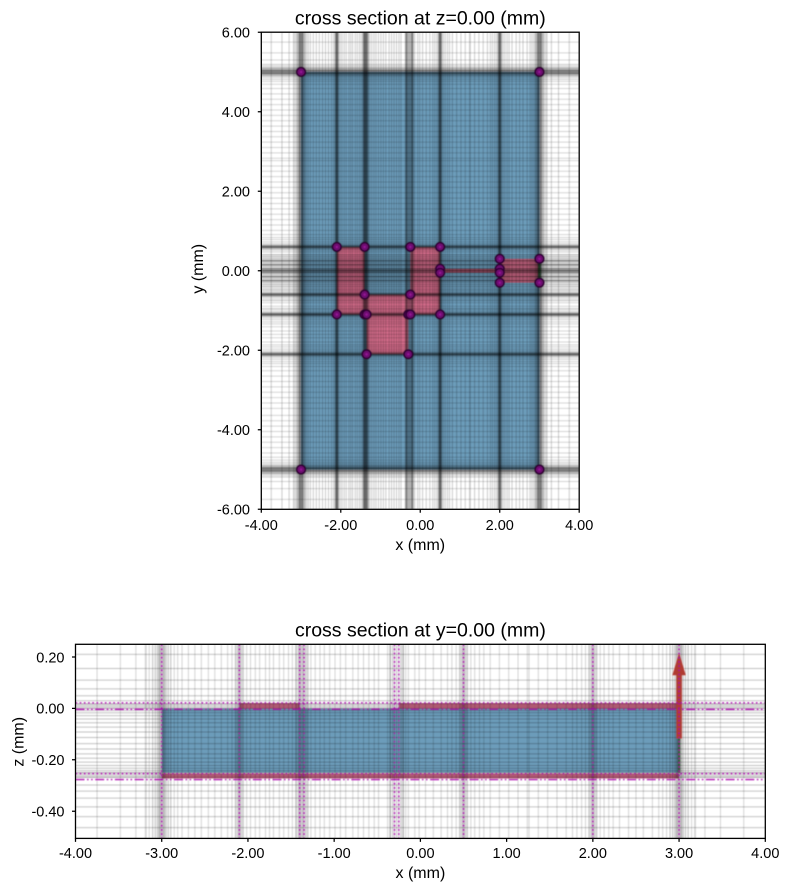  I want to click on svg-text: 0.20, so click(50, 658).